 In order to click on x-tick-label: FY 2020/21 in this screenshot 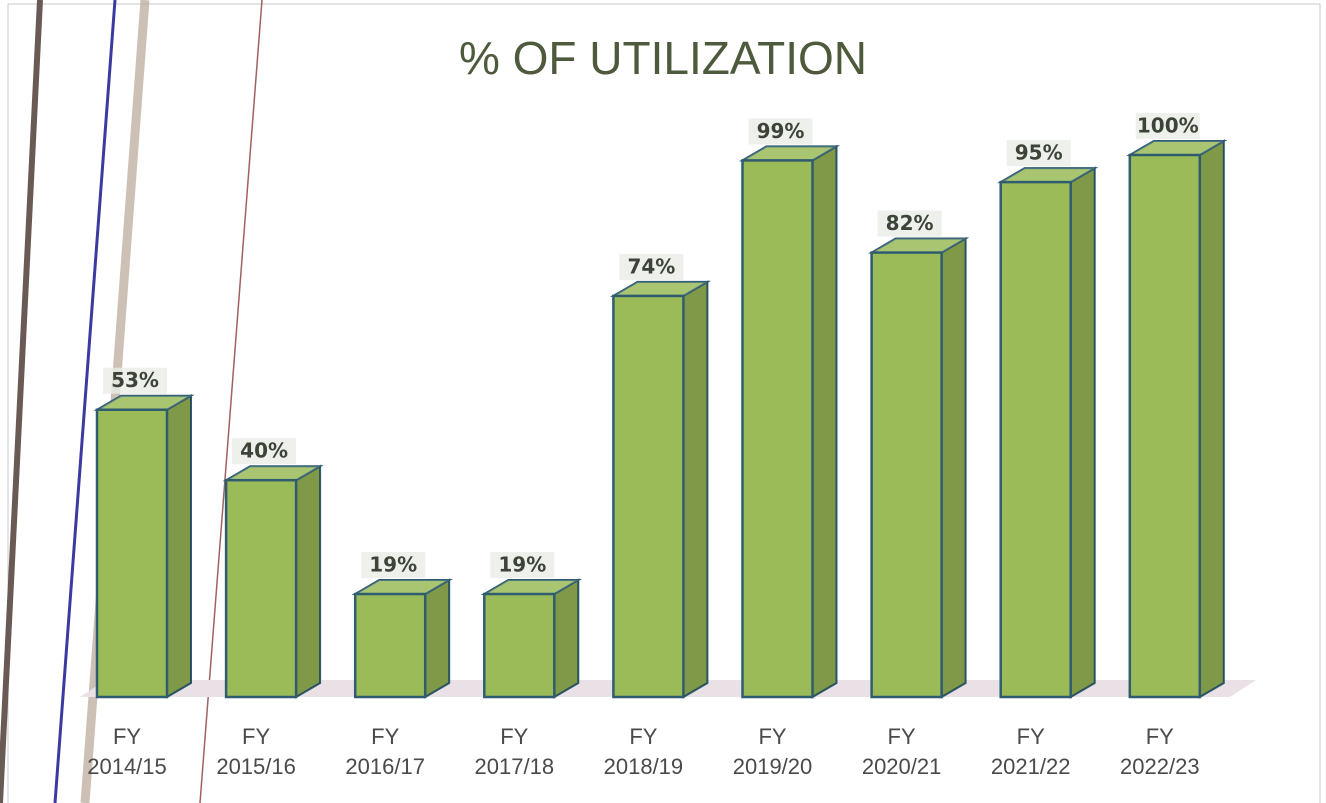, I will do `click(901, 751)`.